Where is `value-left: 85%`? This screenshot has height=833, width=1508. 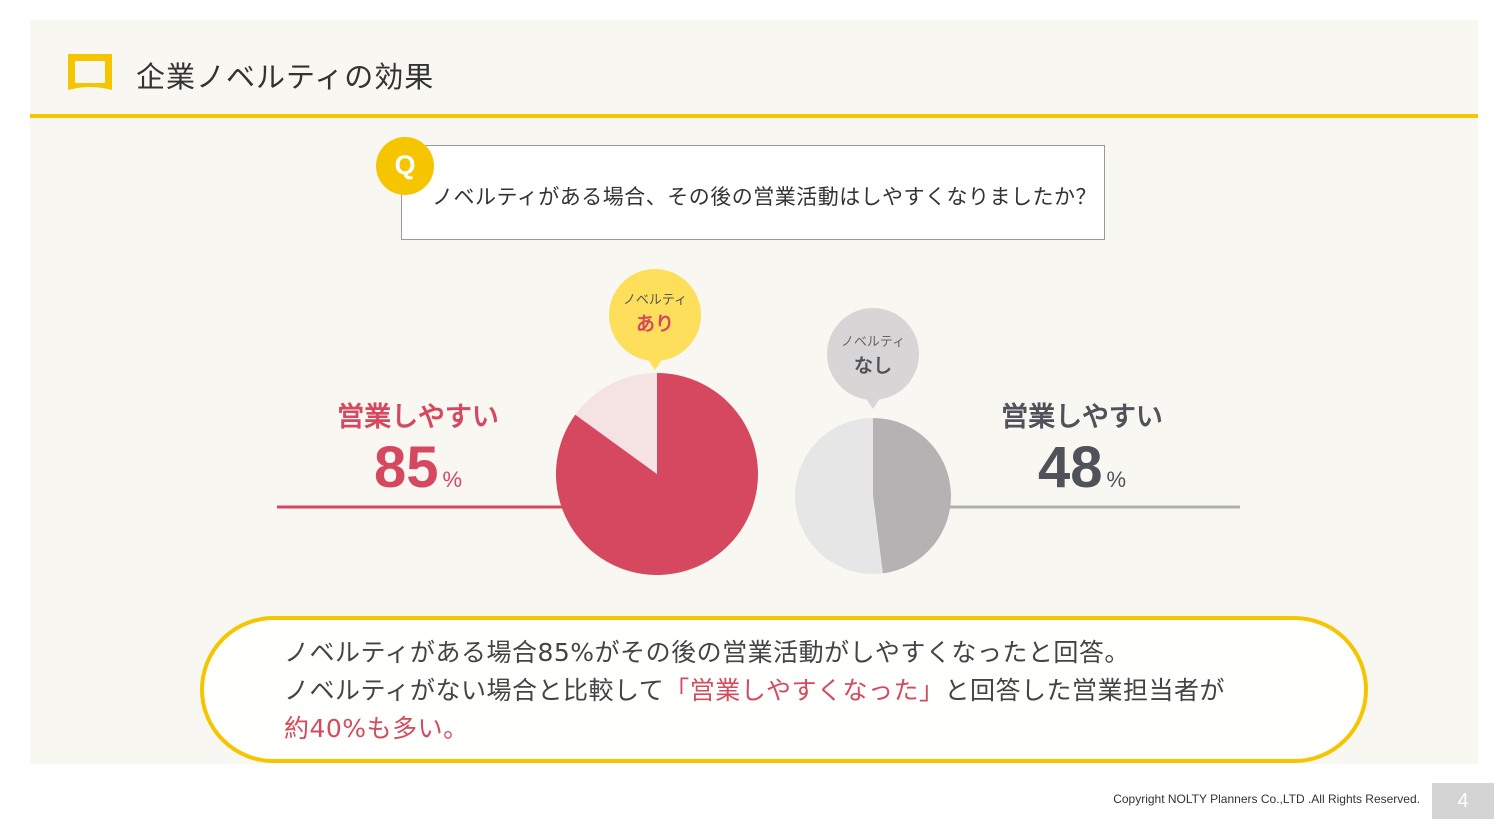 value-left: 85% is located at coordinates (418, 467).